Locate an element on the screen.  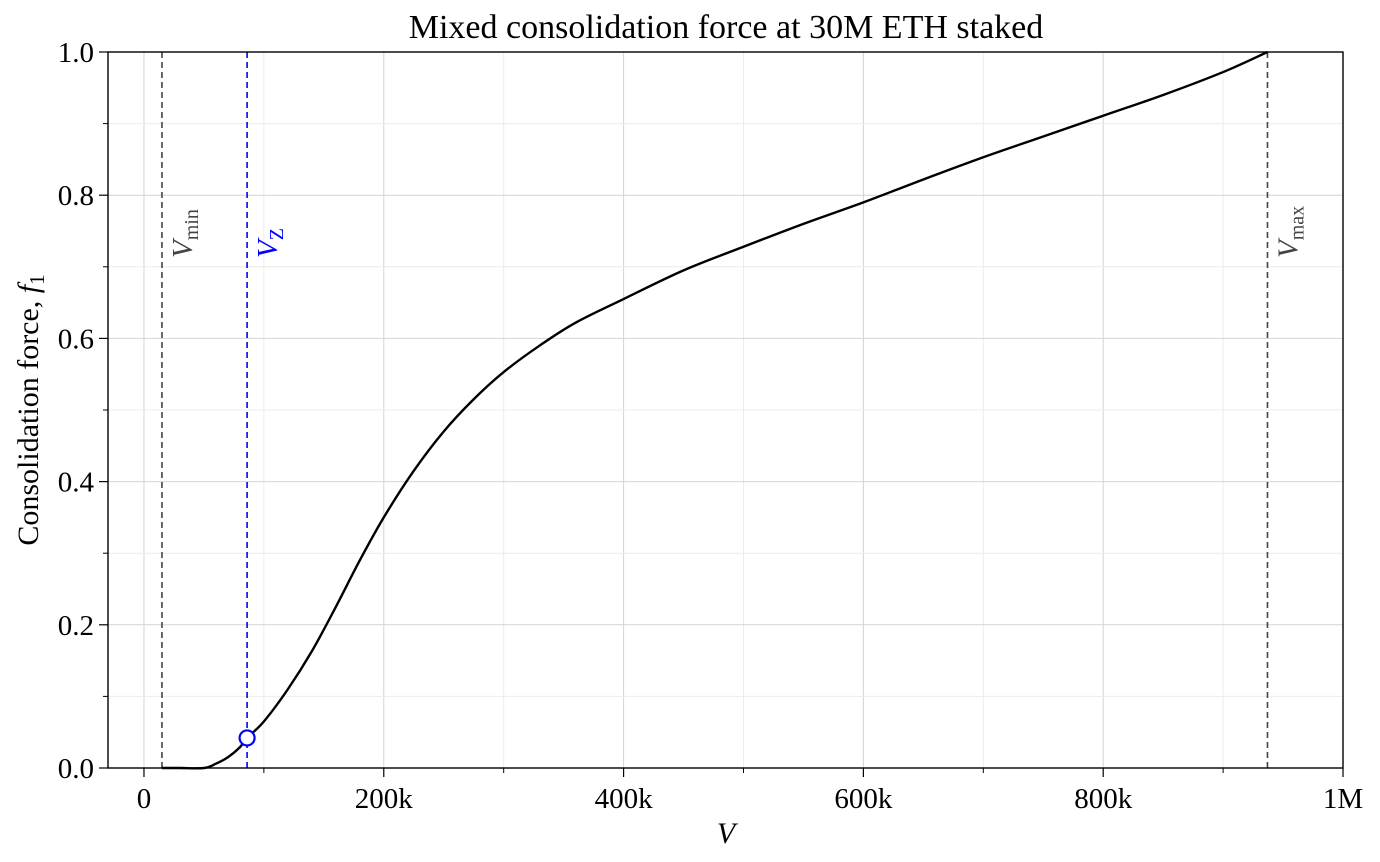
marker-layer is located at coordinates (247, 738).